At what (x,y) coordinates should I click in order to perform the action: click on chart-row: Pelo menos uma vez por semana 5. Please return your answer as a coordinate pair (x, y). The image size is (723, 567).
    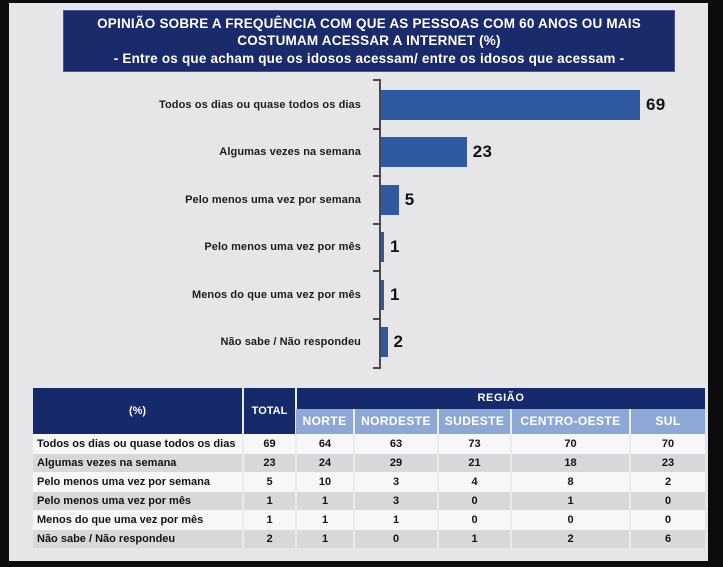
    Looking at the image, I should click on (358, 200).